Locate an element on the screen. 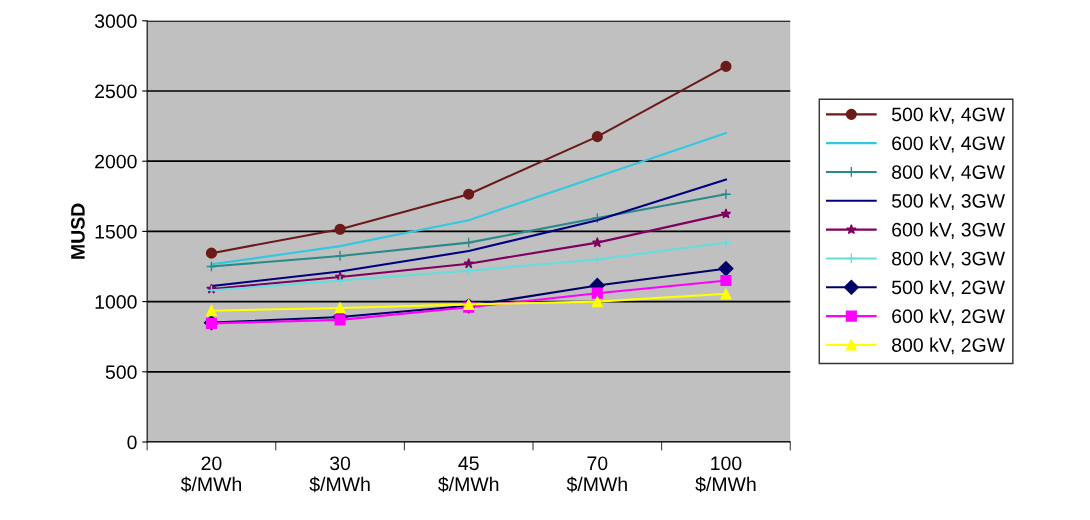  y-tick-label: 500 is located at coordinates (121, 372).